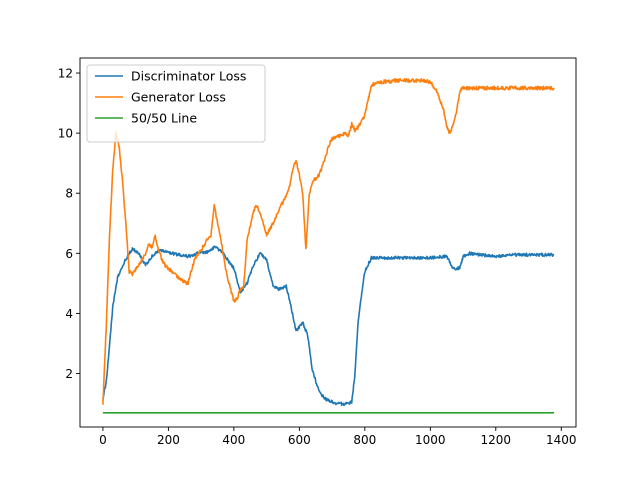 The image size is (640, 480). I want to click on x-tick-label: 1400, so click(561, 440).